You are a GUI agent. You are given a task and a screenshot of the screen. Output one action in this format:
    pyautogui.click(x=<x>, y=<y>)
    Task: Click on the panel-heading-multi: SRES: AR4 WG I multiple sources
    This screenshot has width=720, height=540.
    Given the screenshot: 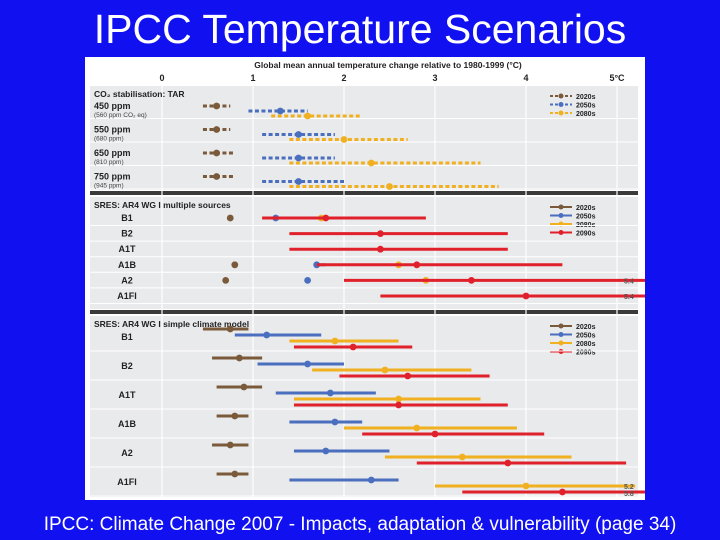 What is the action you would take?
    pyautogui.click(x=162, y=205)
    